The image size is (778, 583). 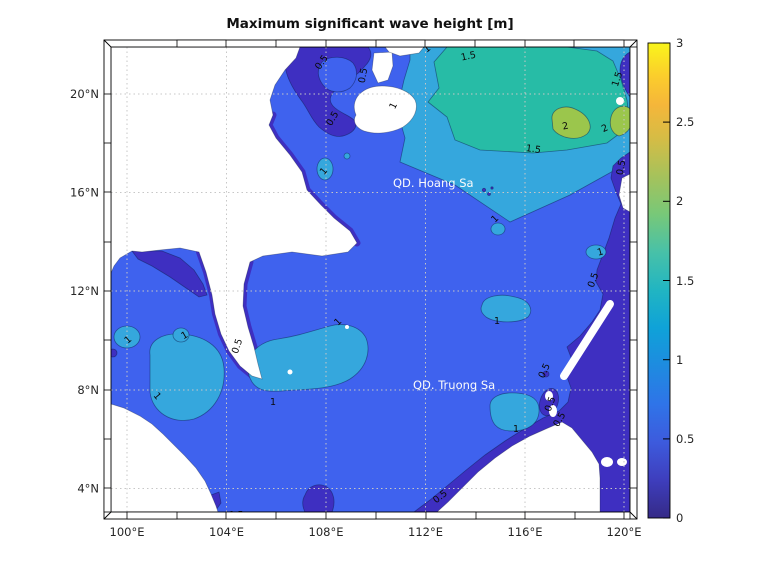 I want to click on y-tick-label: 8°N, so click(x=88, y=390).